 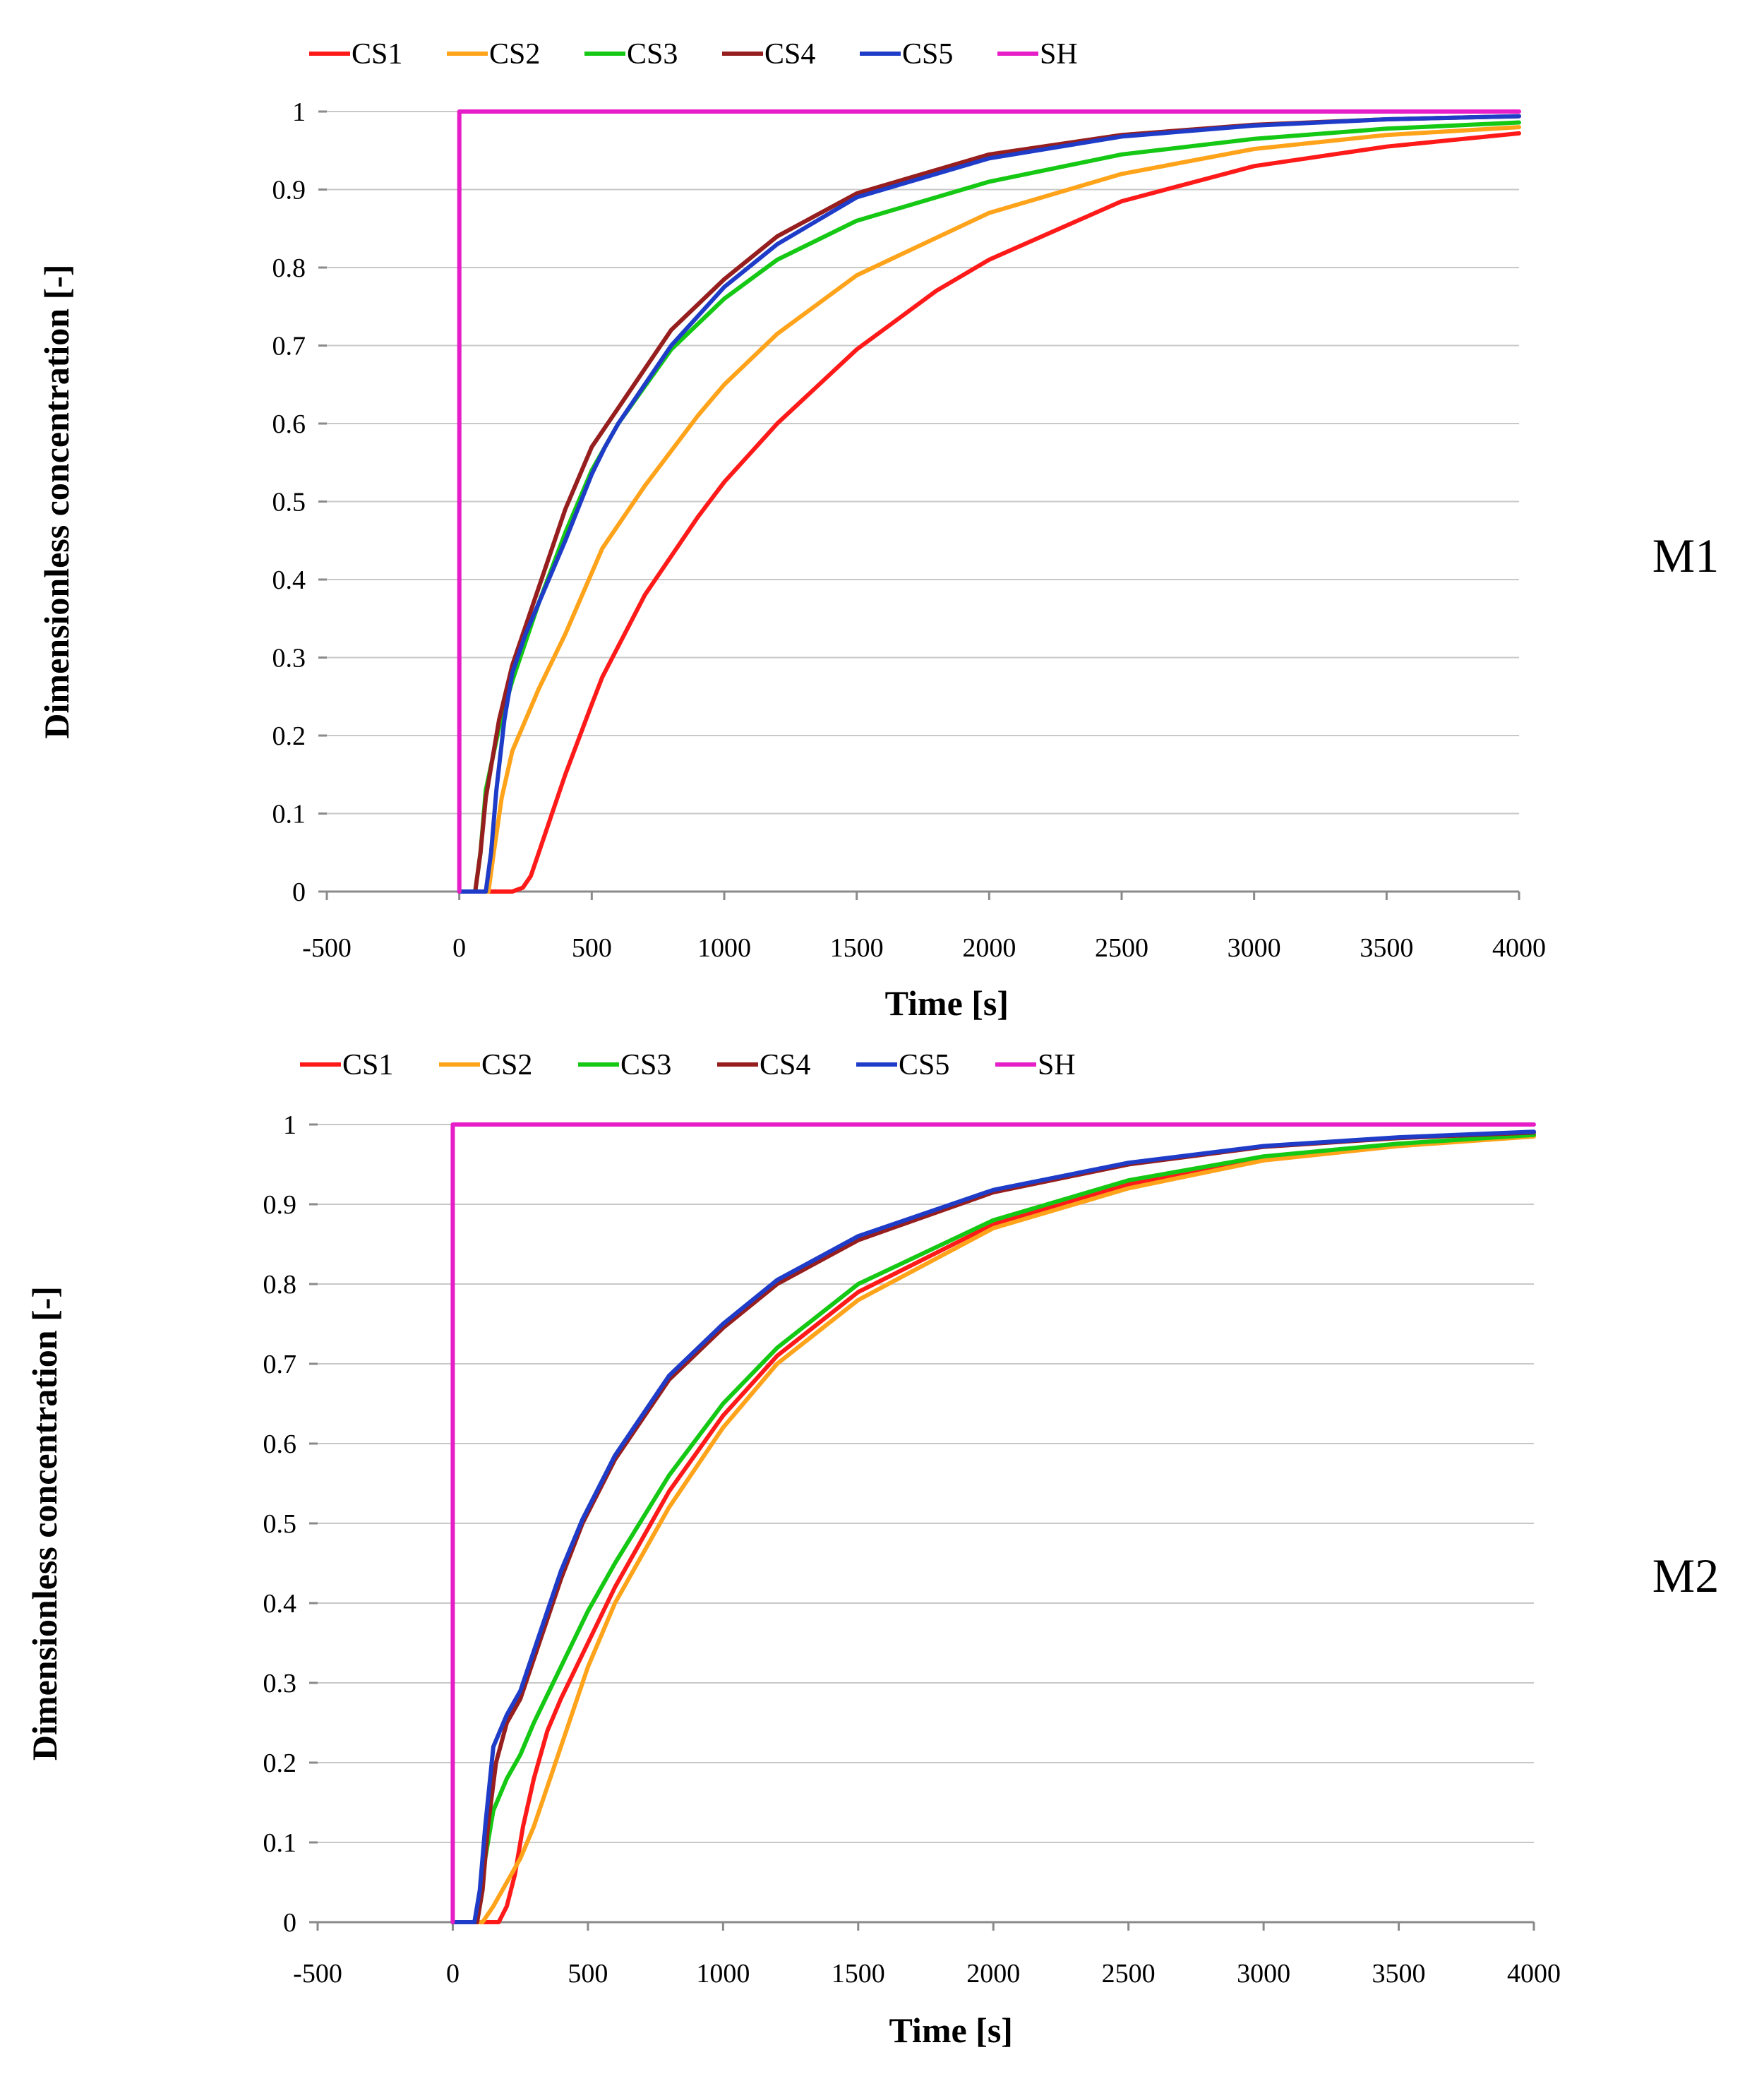 What do you see at coordinates (1686, 555) in the screenshot?
I see `panel-label: M1` at bounding box center [1686, 555].